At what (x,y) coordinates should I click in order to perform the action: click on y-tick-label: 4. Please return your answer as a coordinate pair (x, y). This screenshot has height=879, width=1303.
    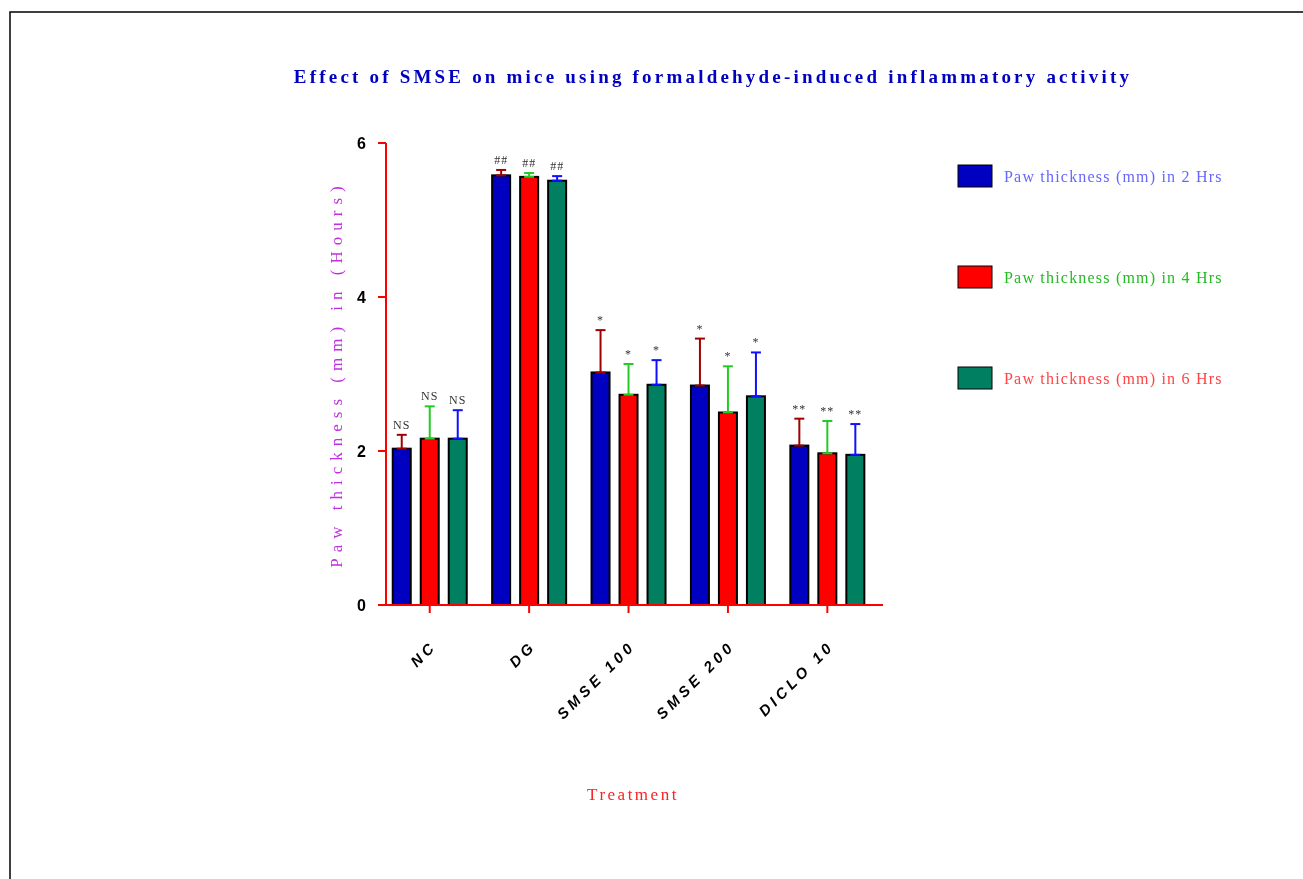
    Looking at the image, I should click on (362, 297).